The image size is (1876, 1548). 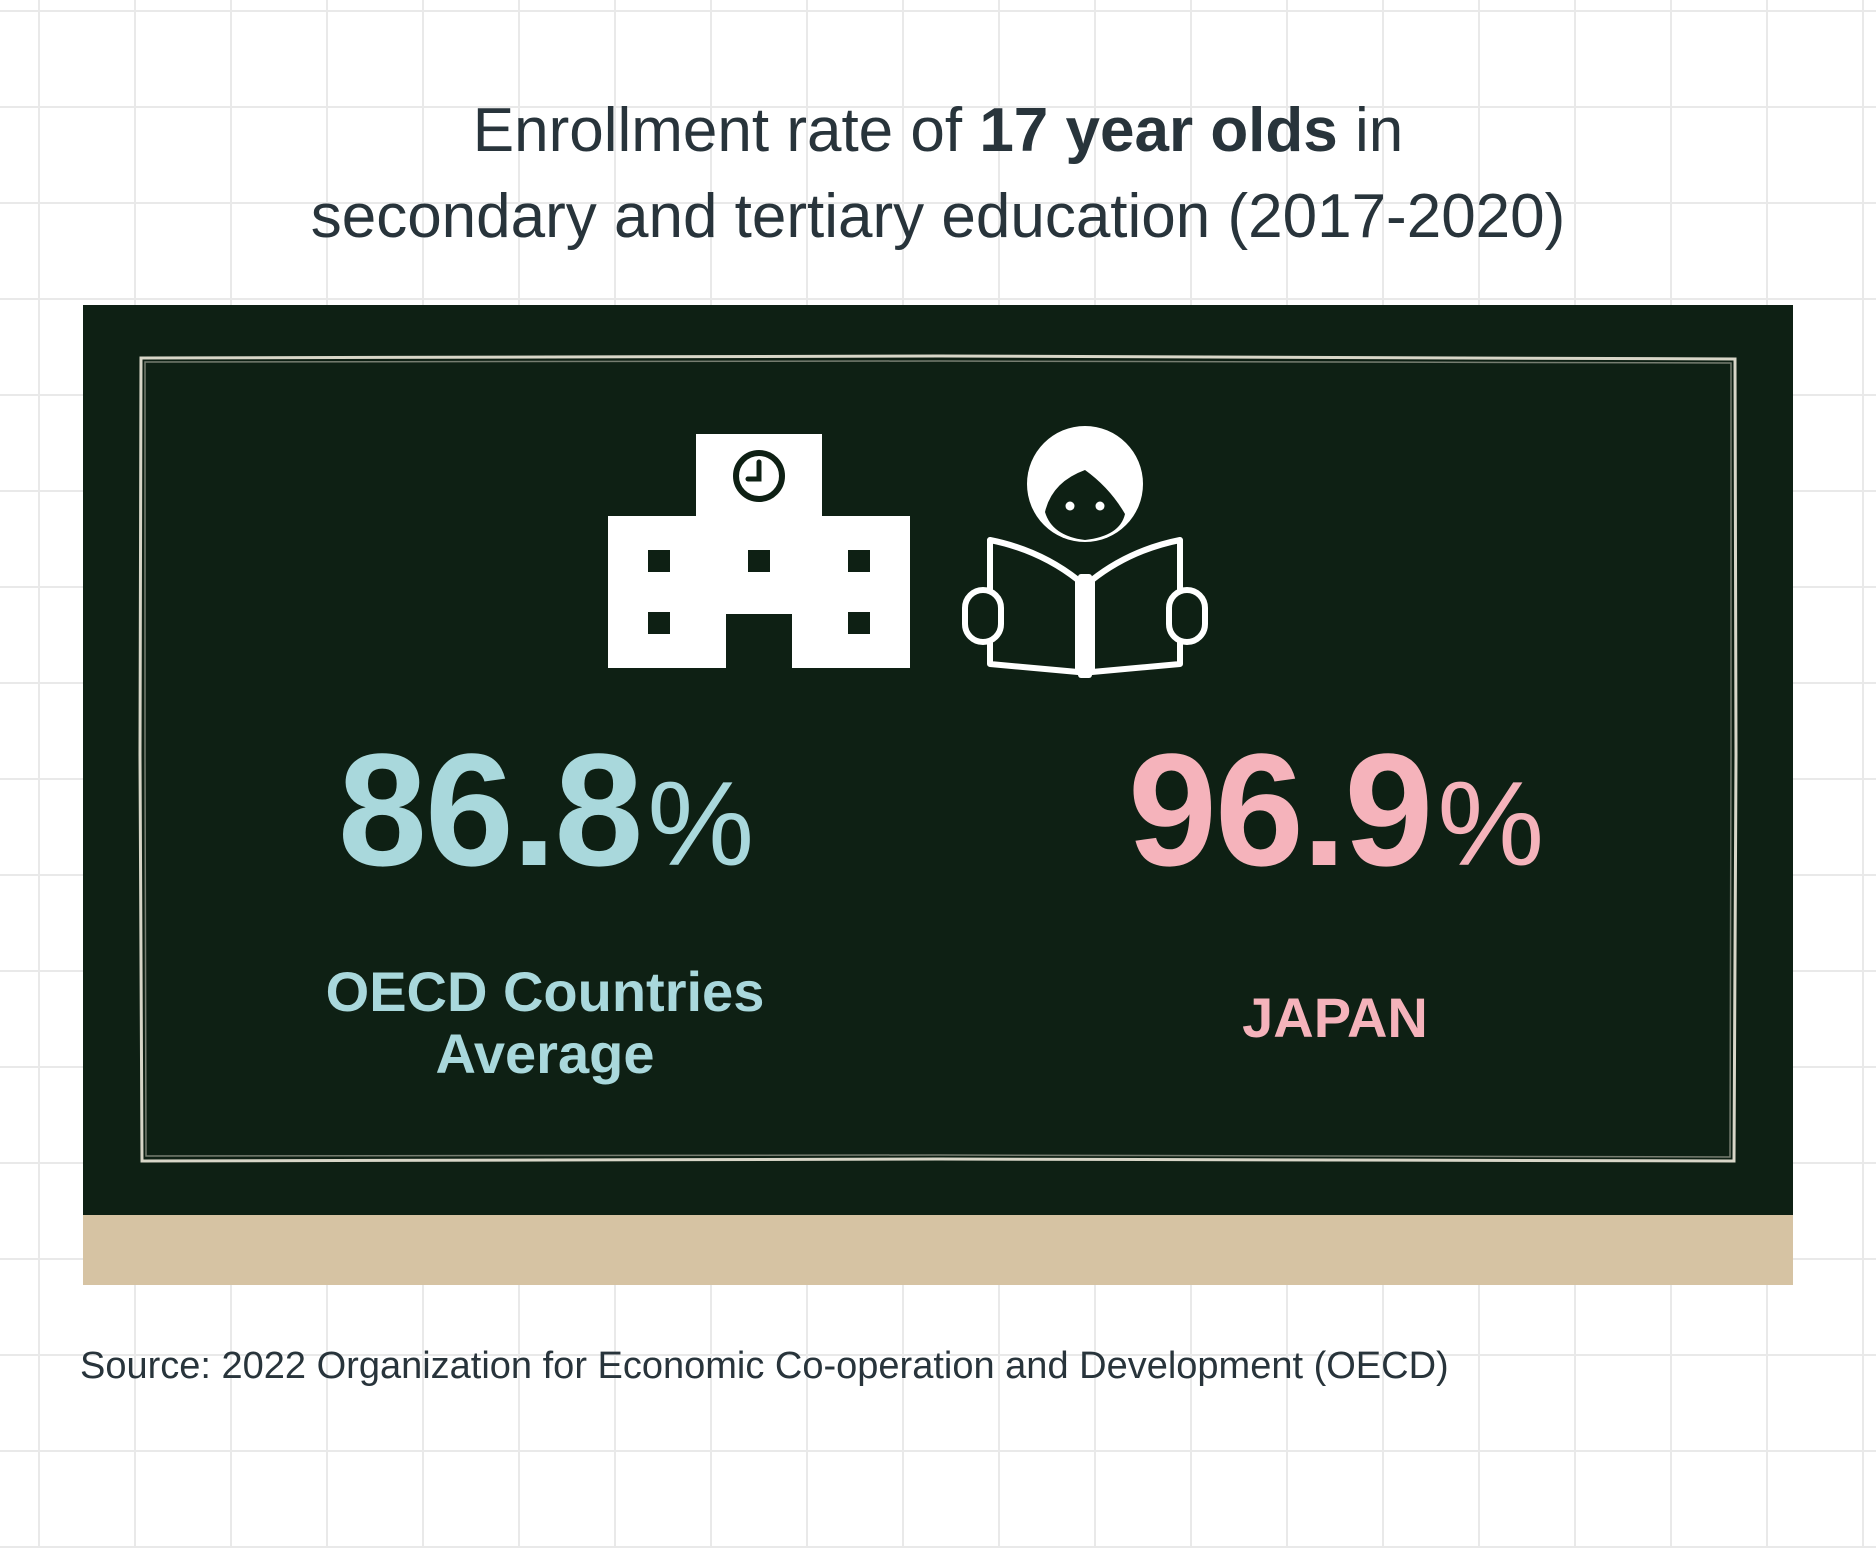 What do you see at coordinates (545, 905) in the screenshot?
I see `oecd-average-stat: 86.8% OECD Countries Average` at bounding box center [545, 905].